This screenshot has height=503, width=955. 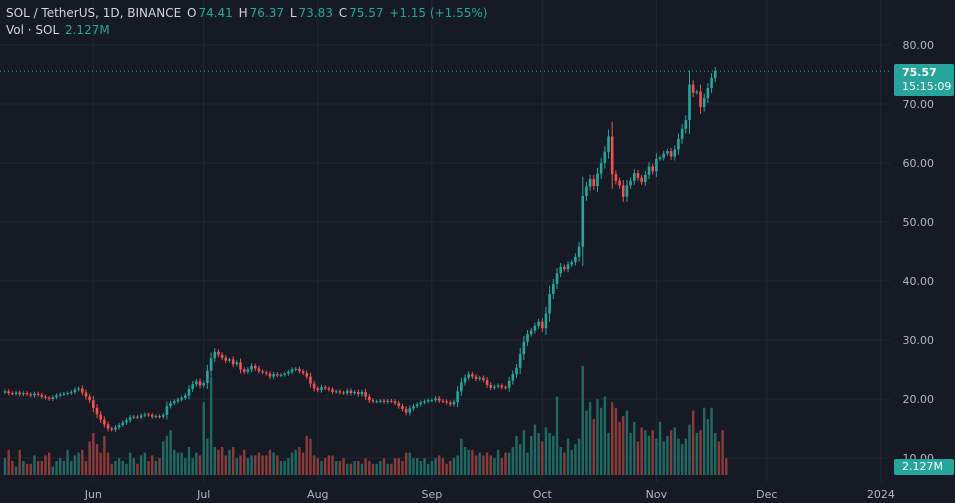 What do you see at coordinates (203, 494) in the screenshot?
I see `x-tick-label: Jul` at bounding box center [203, 494].